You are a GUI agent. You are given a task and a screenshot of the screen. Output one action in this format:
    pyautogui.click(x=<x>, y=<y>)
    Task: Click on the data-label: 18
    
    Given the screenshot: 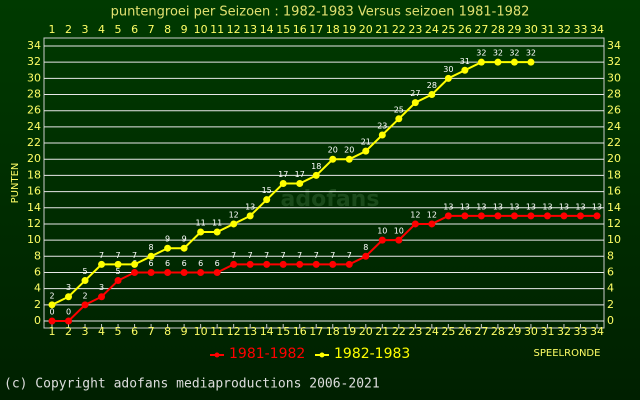 What is the action you would take?
    pyautogui.click(x=316, y=166)
    